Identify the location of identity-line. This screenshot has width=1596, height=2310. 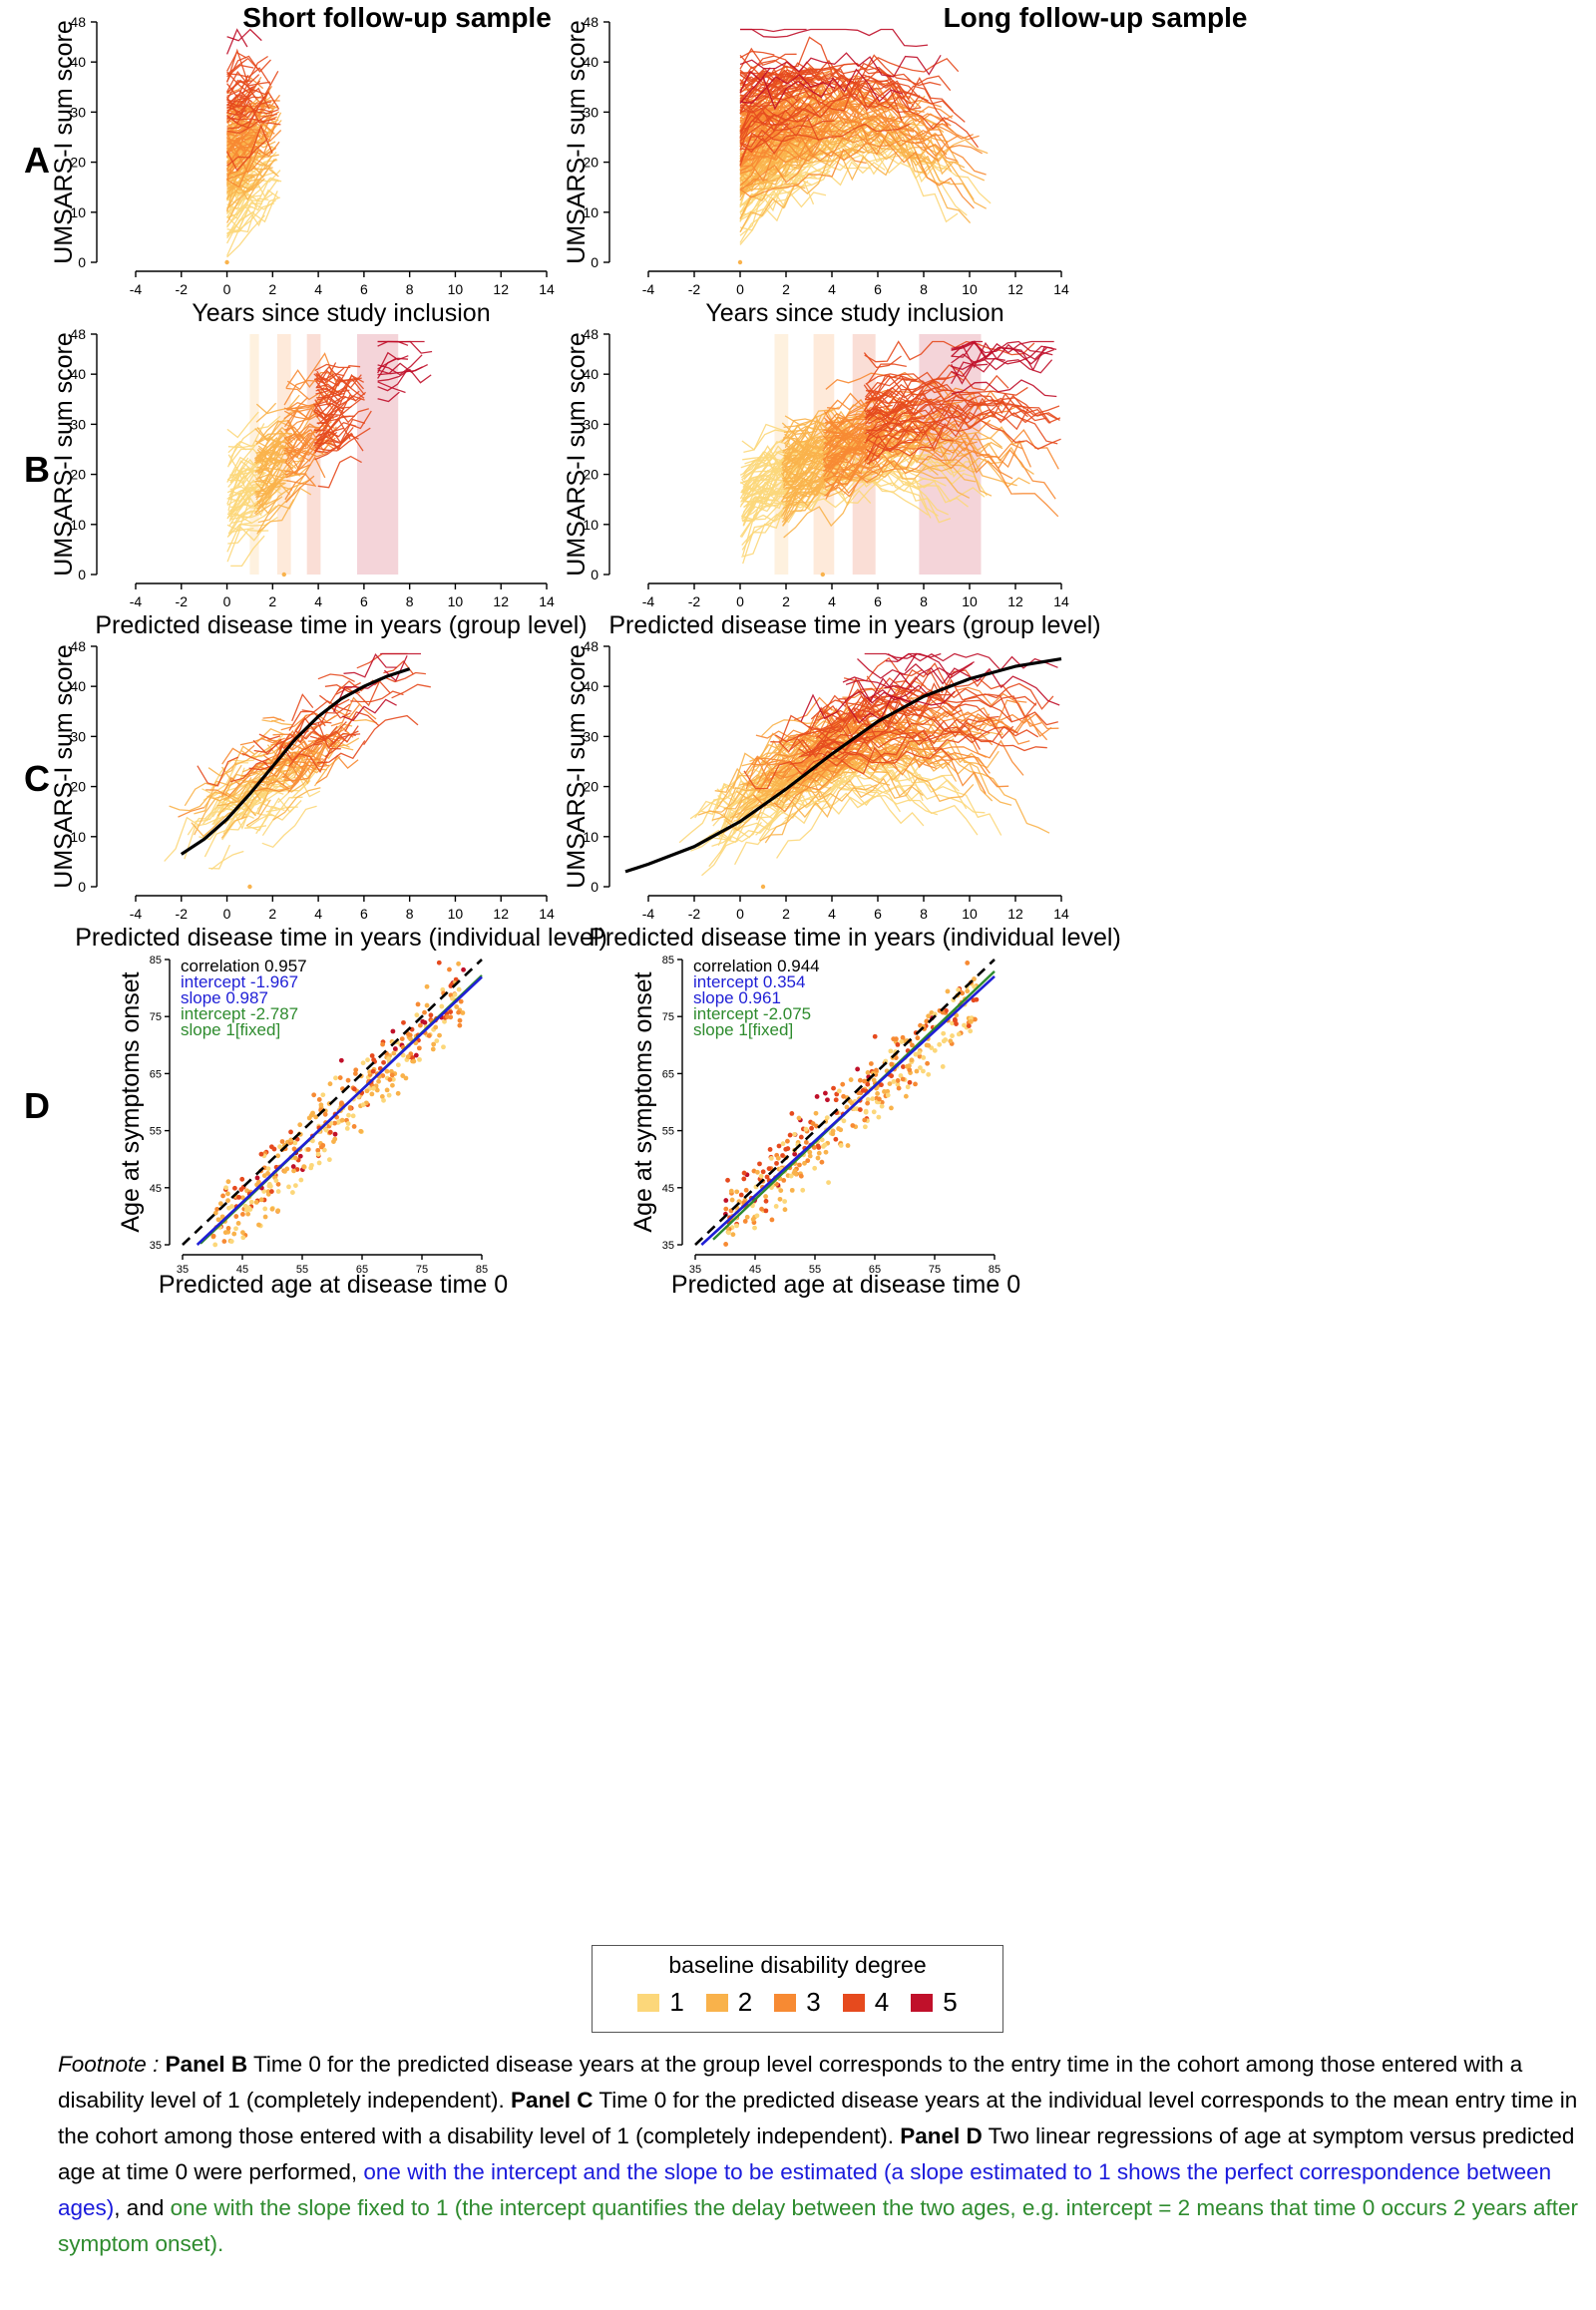
(845, 1102).